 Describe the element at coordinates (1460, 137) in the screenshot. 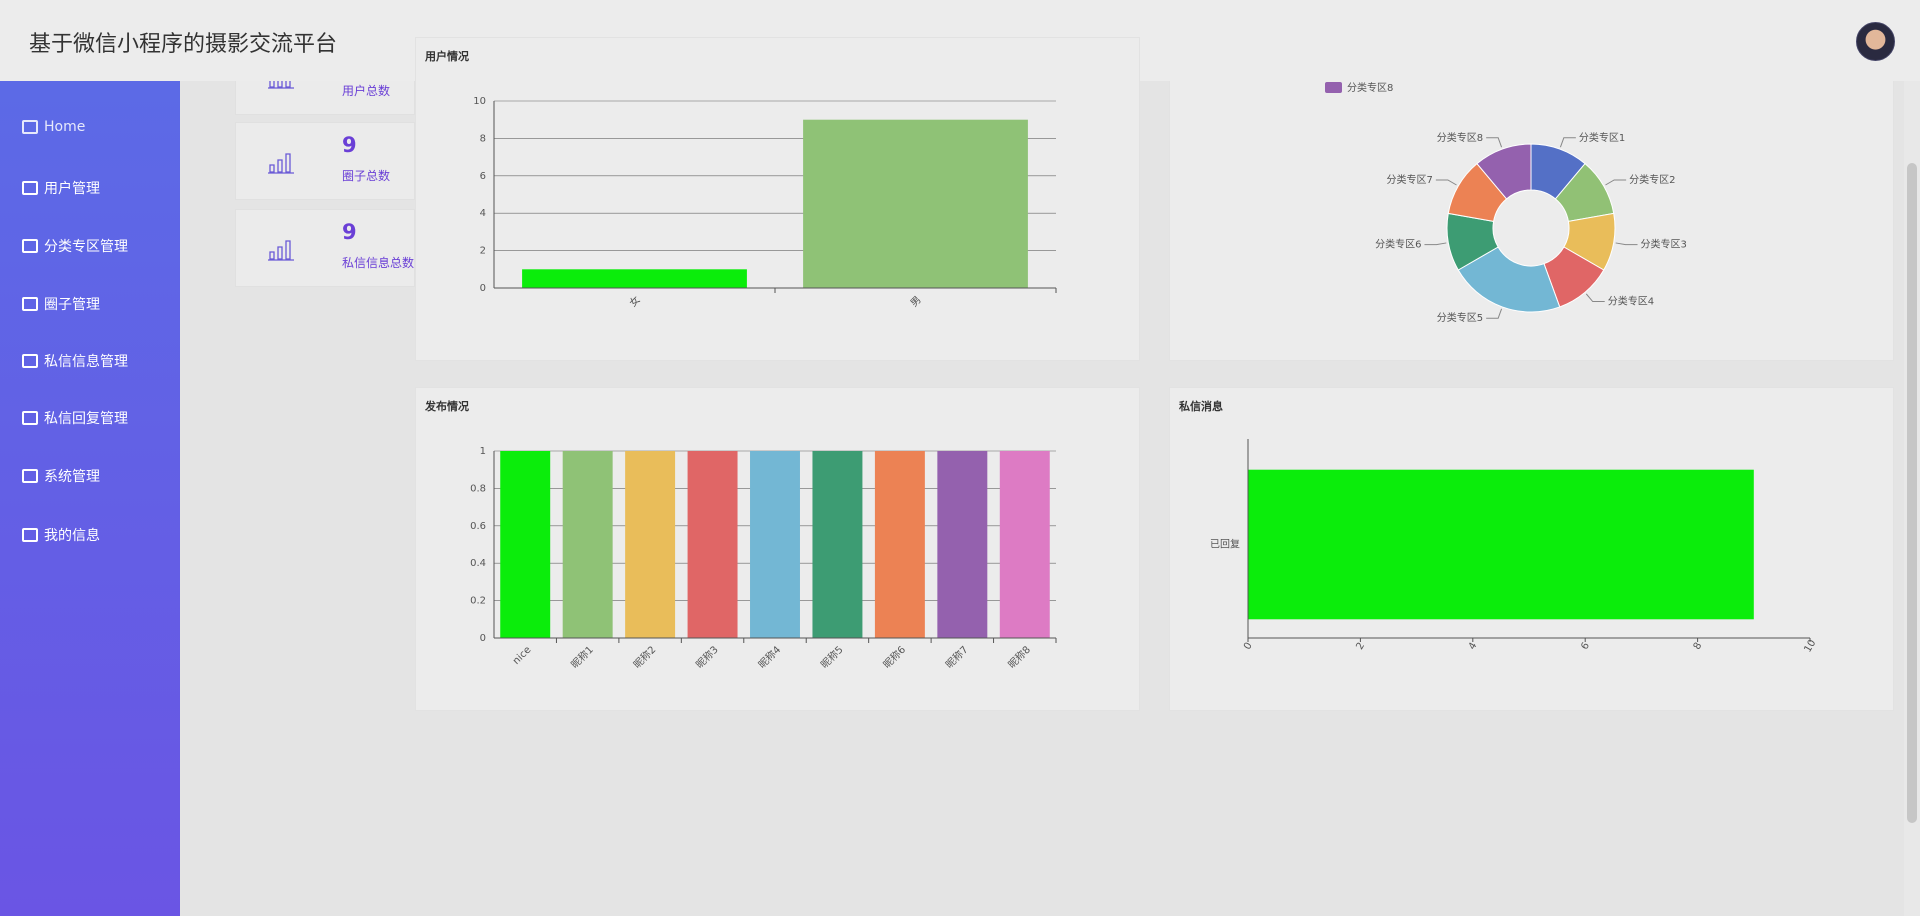

I see `slice-label: 分类专区8` at that location.